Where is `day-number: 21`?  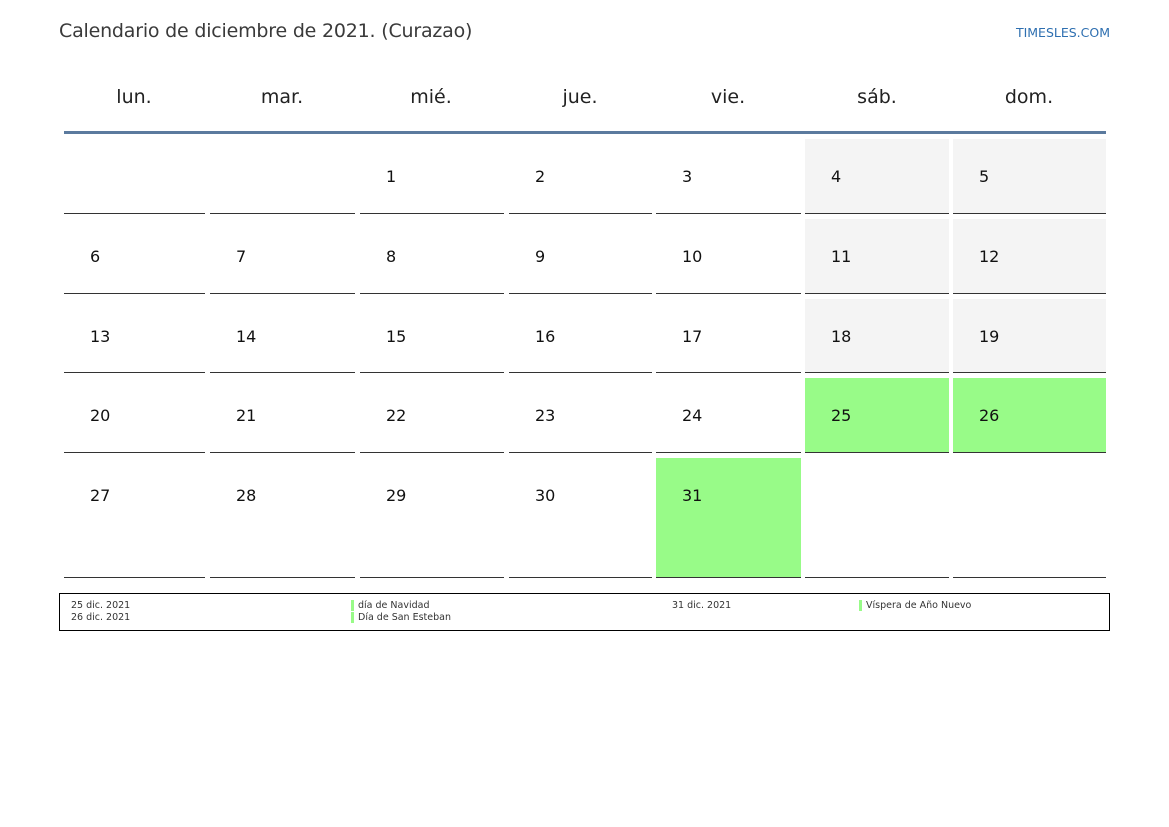 day-number: 21 is located at coordinates (246, 415).